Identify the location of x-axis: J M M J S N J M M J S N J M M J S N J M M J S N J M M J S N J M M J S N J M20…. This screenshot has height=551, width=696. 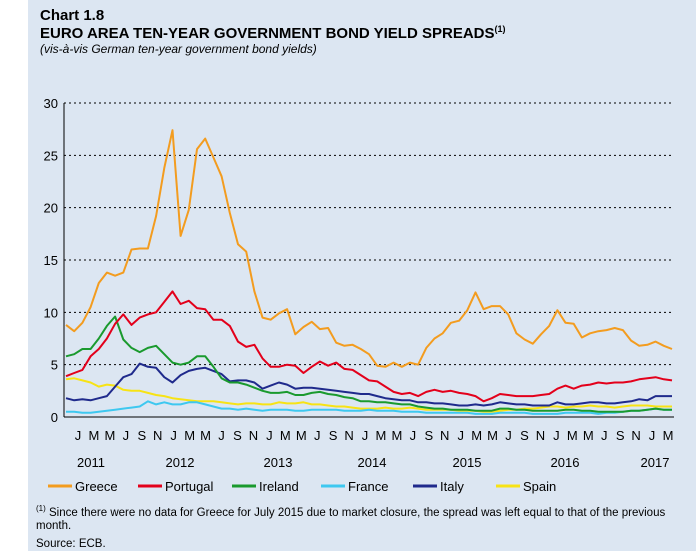
(369, 443).